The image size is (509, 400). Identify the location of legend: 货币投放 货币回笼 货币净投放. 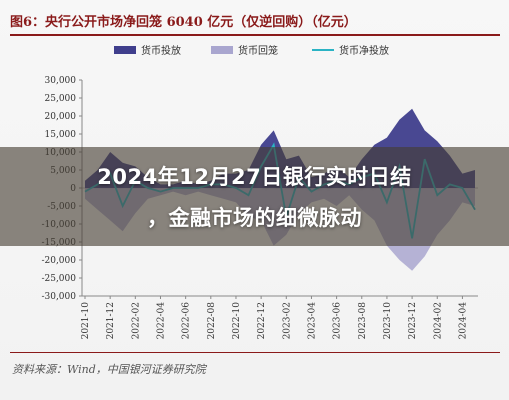
(251, 50).